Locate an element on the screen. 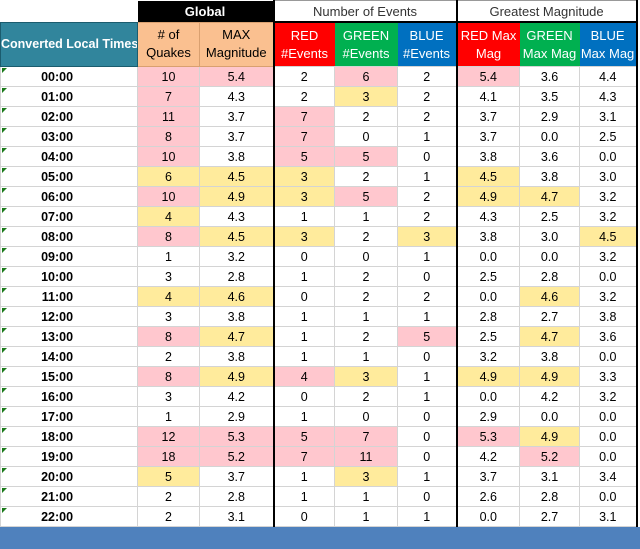 The height and width of the screenshot is (549, 640). green-max-mag-cell: 2.5 is located at coordinates (550, 216).